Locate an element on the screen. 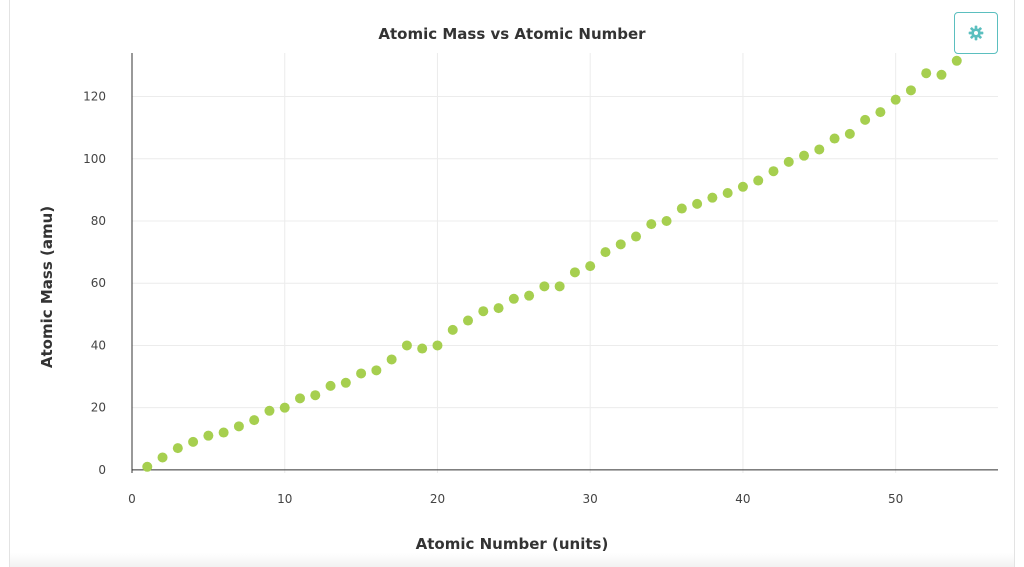  y-tick-label: 100 is located at coordinates (94, 159).